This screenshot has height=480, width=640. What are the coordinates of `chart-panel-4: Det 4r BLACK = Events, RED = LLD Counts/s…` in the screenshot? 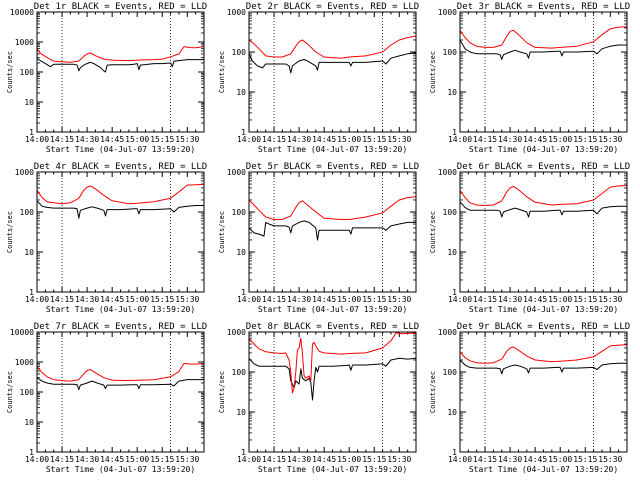 It's located at (106, 238).